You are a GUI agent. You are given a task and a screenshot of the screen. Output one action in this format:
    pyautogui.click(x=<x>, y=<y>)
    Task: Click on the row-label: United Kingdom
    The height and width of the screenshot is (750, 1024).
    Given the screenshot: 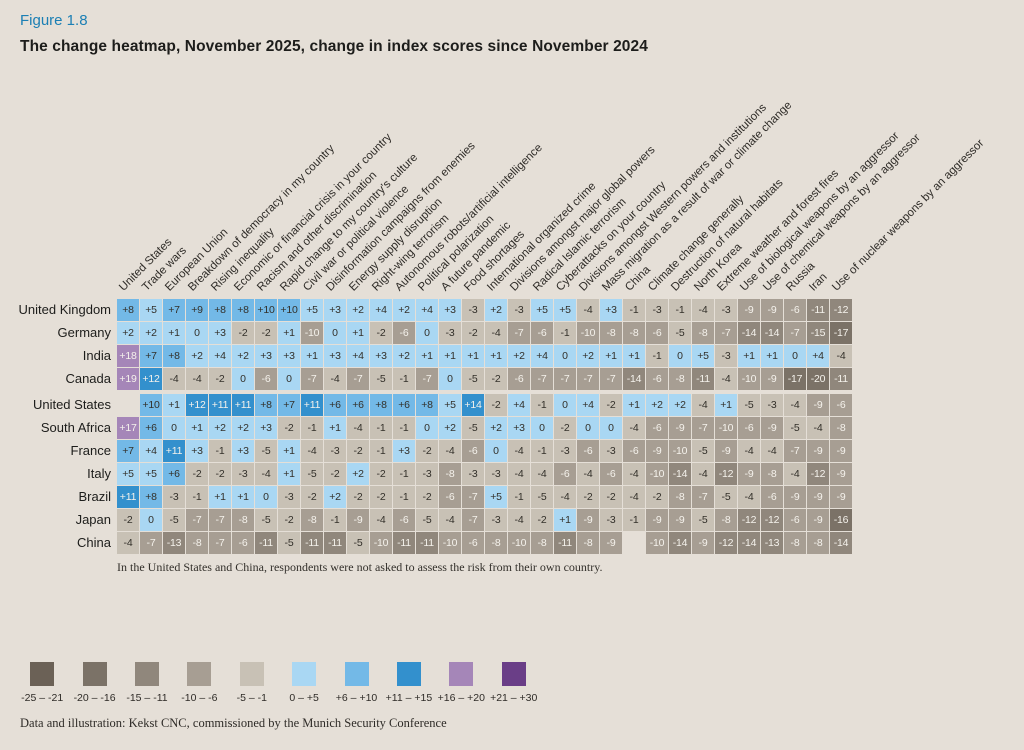 What is the action you would take?
    pyautogui.click(x=65, y=309)
    